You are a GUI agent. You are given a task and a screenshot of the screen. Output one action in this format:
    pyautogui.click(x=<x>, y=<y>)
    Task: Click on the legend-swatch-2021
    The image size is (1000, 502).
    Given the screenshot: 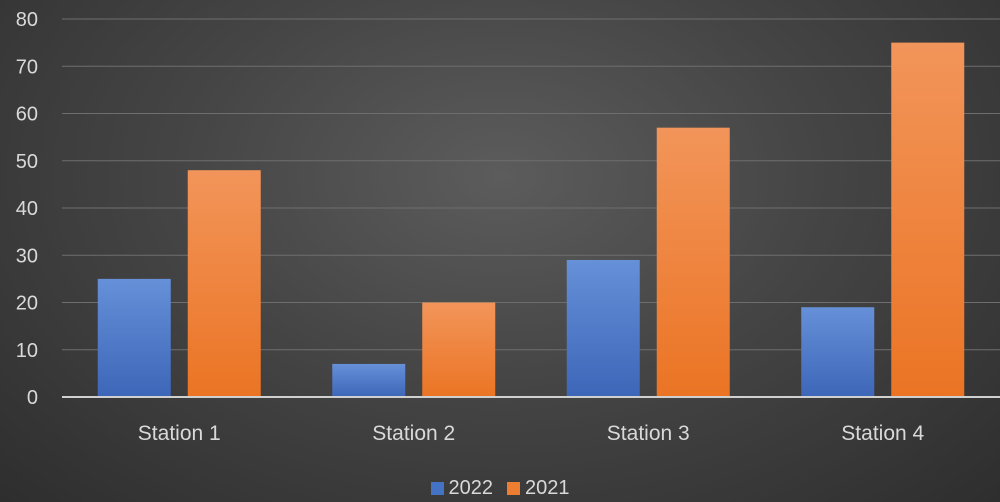 What is the action you would take?
    pyautogui.click(x=513, y=488)
    